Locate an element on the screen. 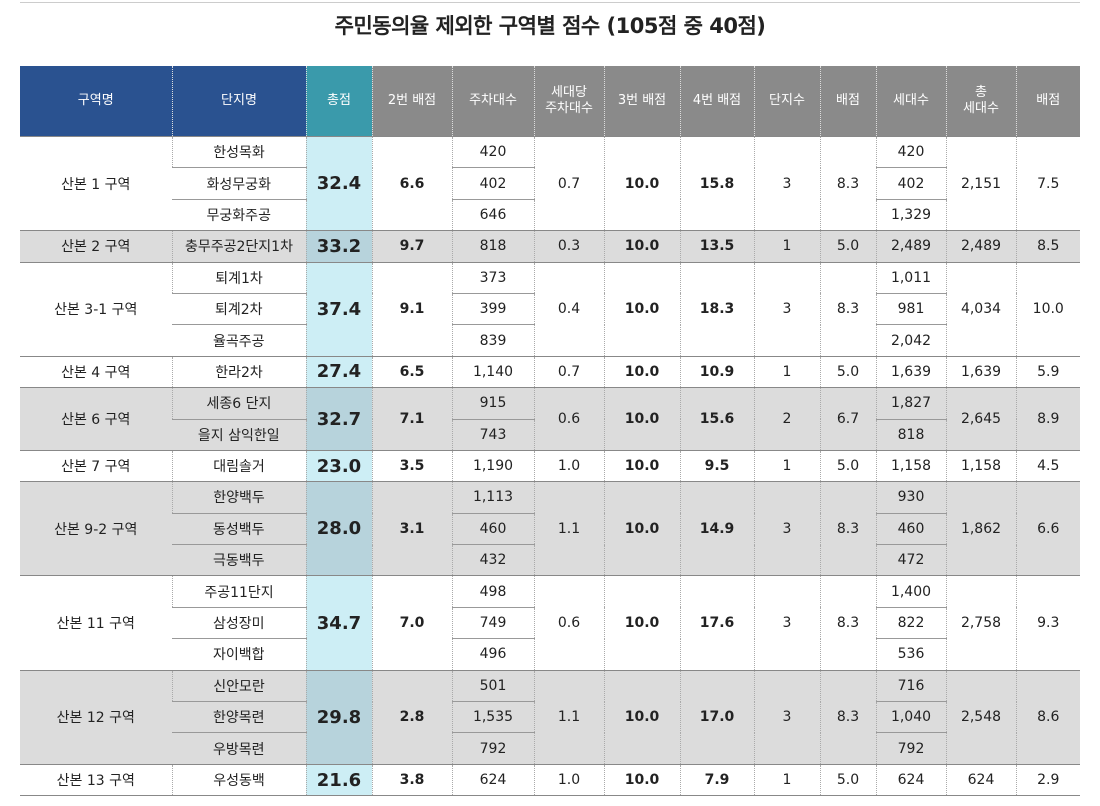  total-cell: 37.4 is located at coordinates (338, 309).